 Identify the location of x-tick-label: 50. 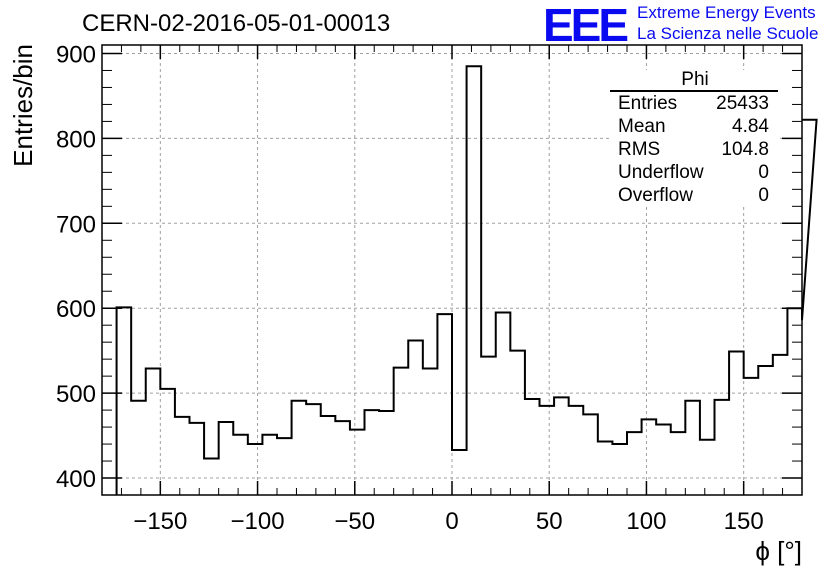
(549, 521).